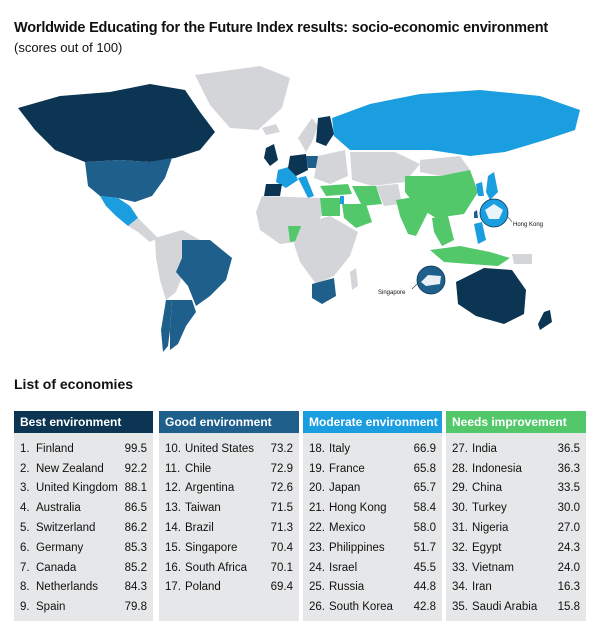 This screenshot has height=621, width=600. What do you see at coordinates (336, 190) in the screenshot?
I see `region-turkey` at bounding box center [336, 190].